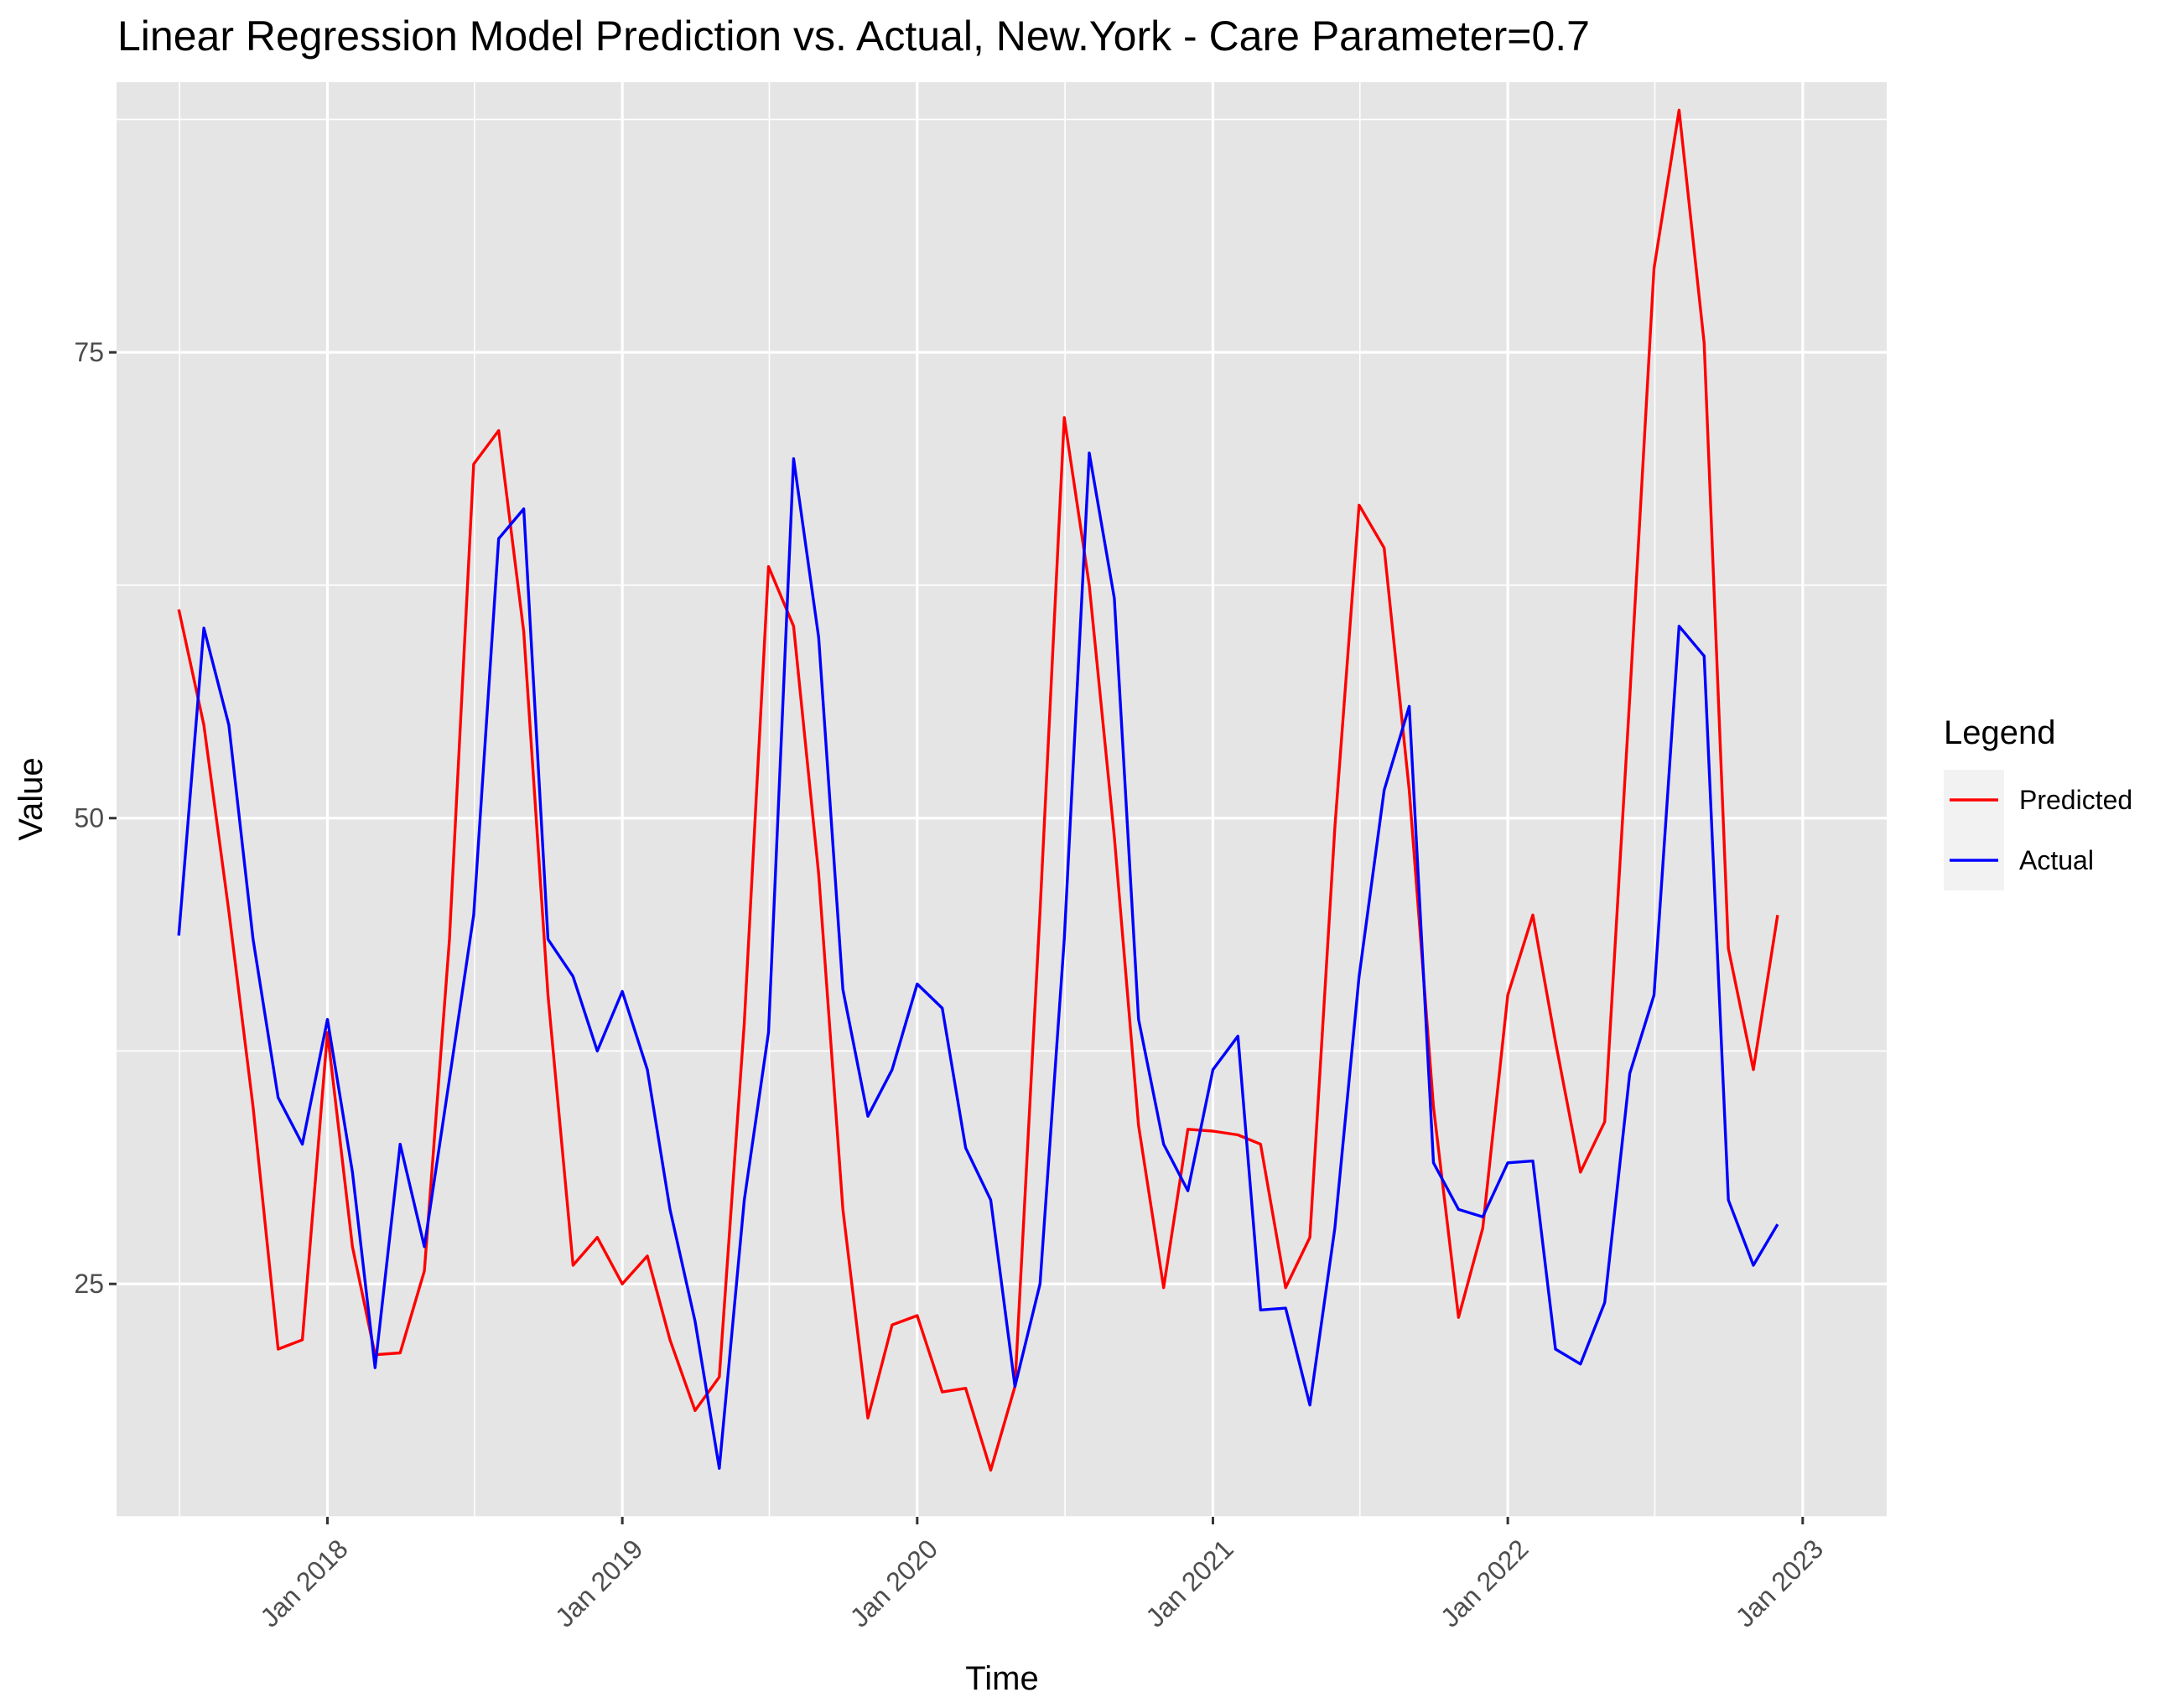 This screenshot has width=2176, height=1708. What do you see at coordinates (894, 1584) in the screenshot?
I see `x-tick-label: Jan 2020` at bounding box center [894, 1584].